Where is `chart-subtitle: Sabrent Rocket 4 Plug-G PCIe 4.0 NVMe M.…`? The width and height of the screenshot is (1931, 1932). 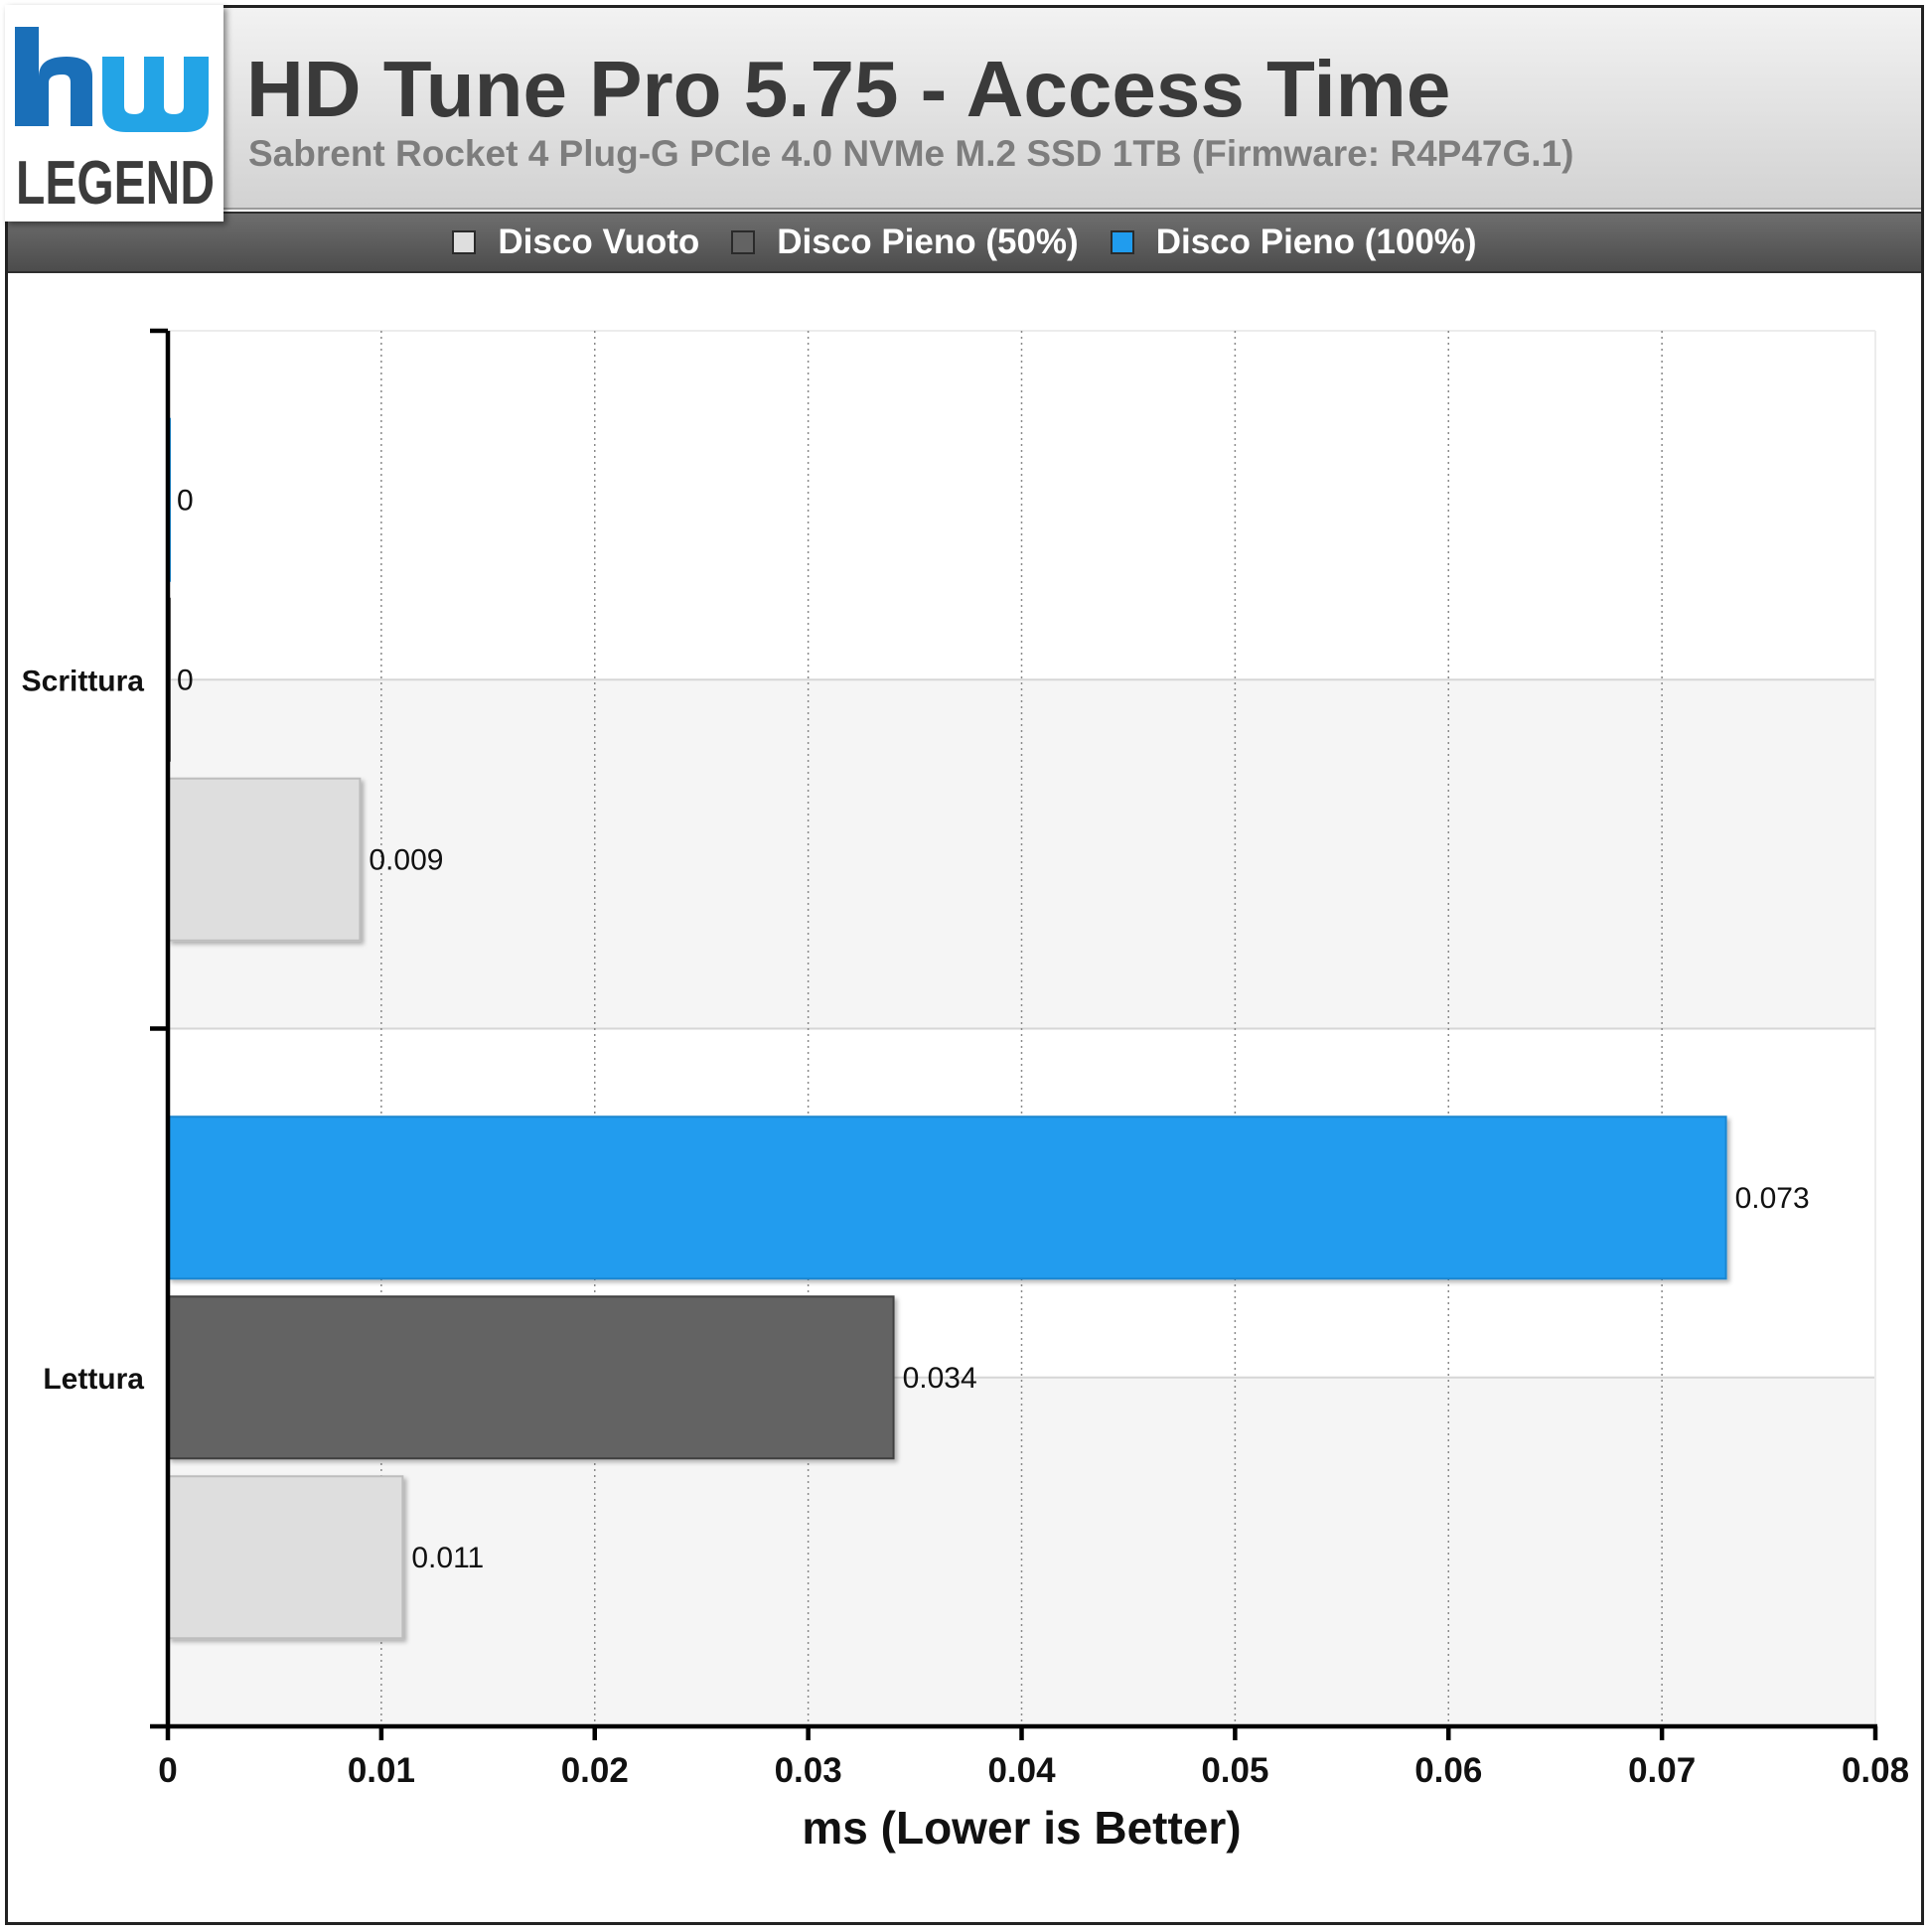
chart-subtitle: Sabrent Rocket 4 Plug-G PCIe 4.0 NVMe M.… is located at coordinates (911, 153).